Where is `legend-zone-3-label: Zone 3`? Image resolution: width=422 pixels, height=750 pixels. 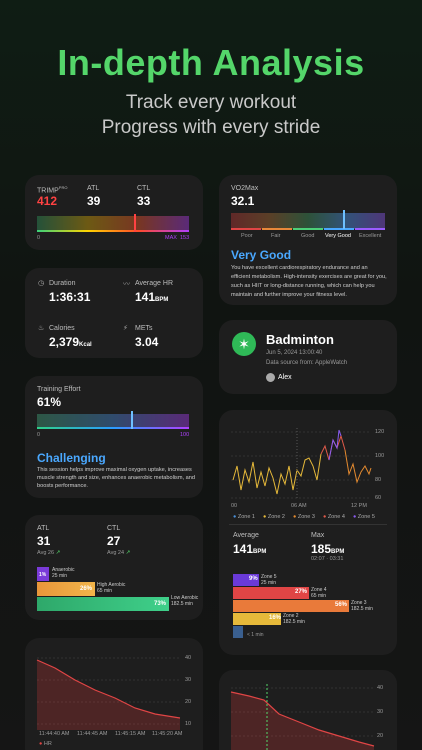 legend-zone-3-label: Zone 3 is located at coordinates (306, 517).